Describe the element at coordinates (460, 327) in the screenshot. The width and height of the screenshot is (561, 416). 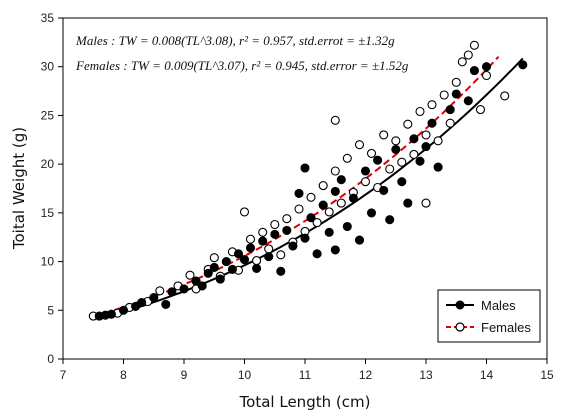
I see `legend-females-marker` at that location.